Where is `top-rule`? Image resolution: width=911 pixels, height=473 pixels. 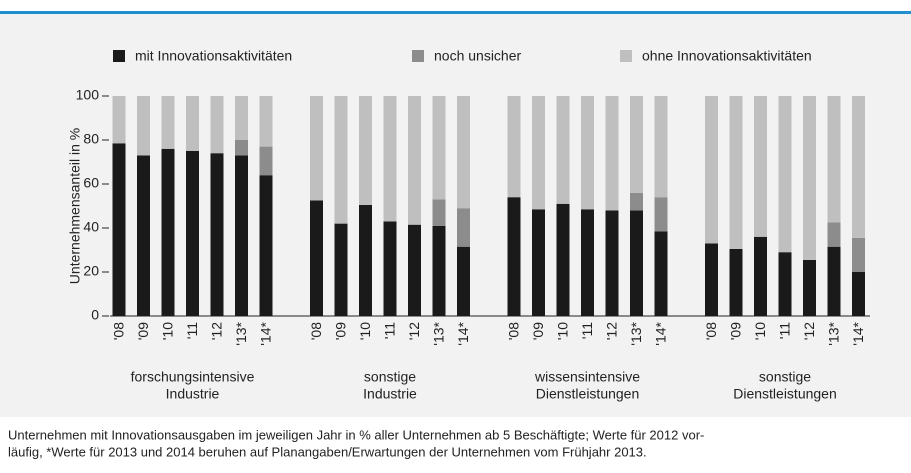
top-rule is located at coordinates (455, 12).